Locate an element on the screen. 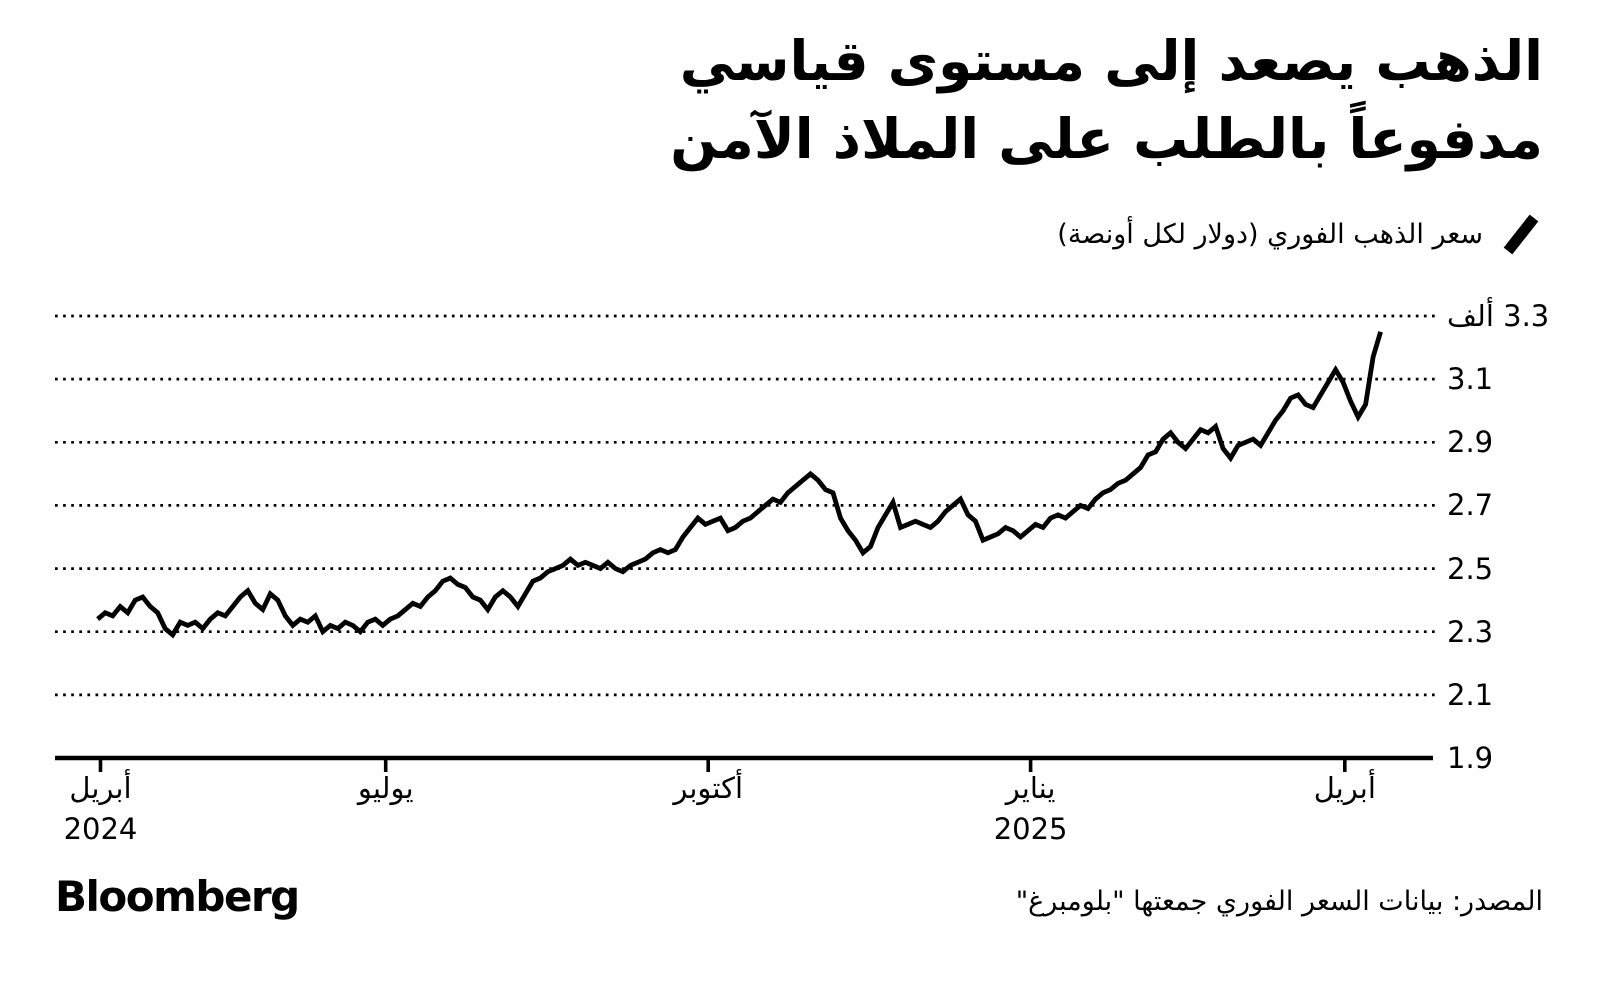 The width and height of the screenshot is (1600, 996). y-axis-label: 2.5 is located at coordinates (1470, 568).